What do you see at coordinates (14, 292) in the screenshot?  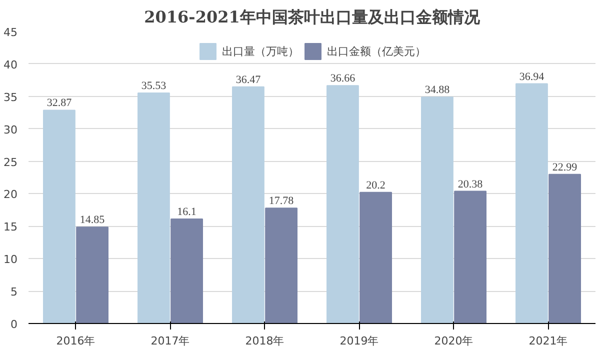 I see `y-tick-label: 5` at bounding box center [14, 292].